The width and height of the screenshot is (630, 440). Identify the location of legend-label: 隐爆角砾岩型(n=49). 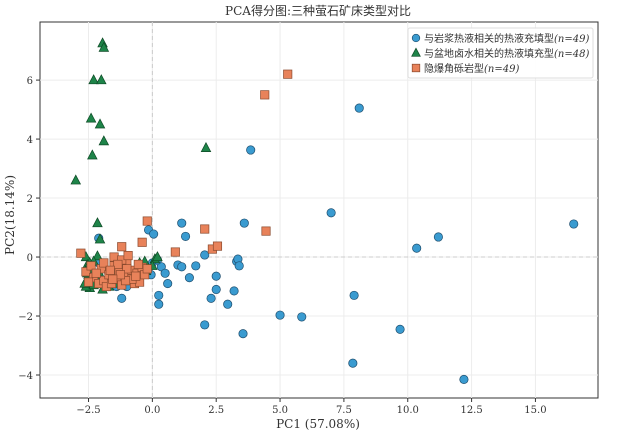
(471, 68).